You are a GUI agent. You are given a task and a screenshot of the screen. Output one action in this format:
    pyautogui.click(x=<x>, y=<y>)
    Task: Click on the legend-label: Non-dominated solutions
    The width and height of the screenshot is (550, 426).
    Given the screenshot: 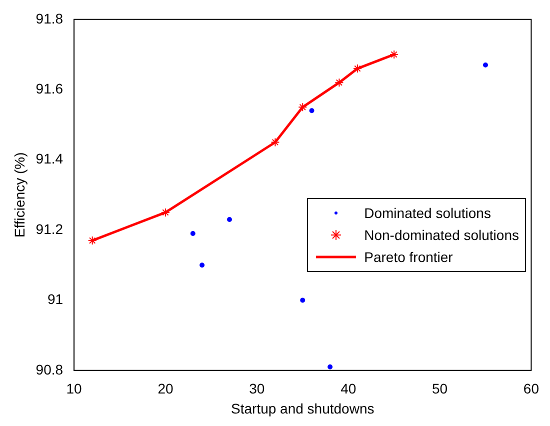 What is the action you would take?
    pyautogui.click(x=441, y=235)
    